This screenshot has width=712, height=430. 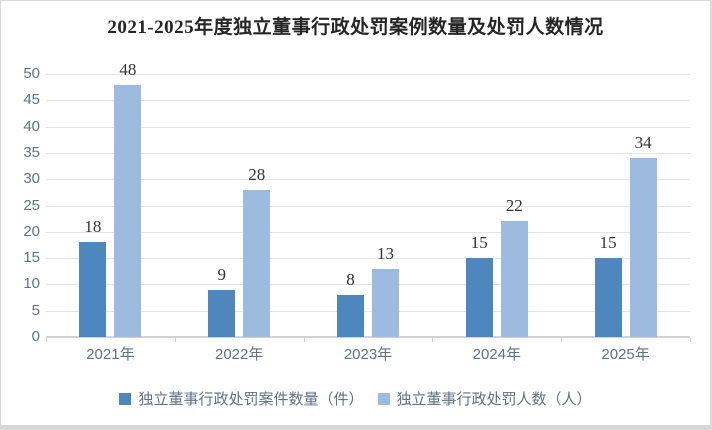 I want to click on y-axis-tick-label: 25, so click(x=31, y=205).